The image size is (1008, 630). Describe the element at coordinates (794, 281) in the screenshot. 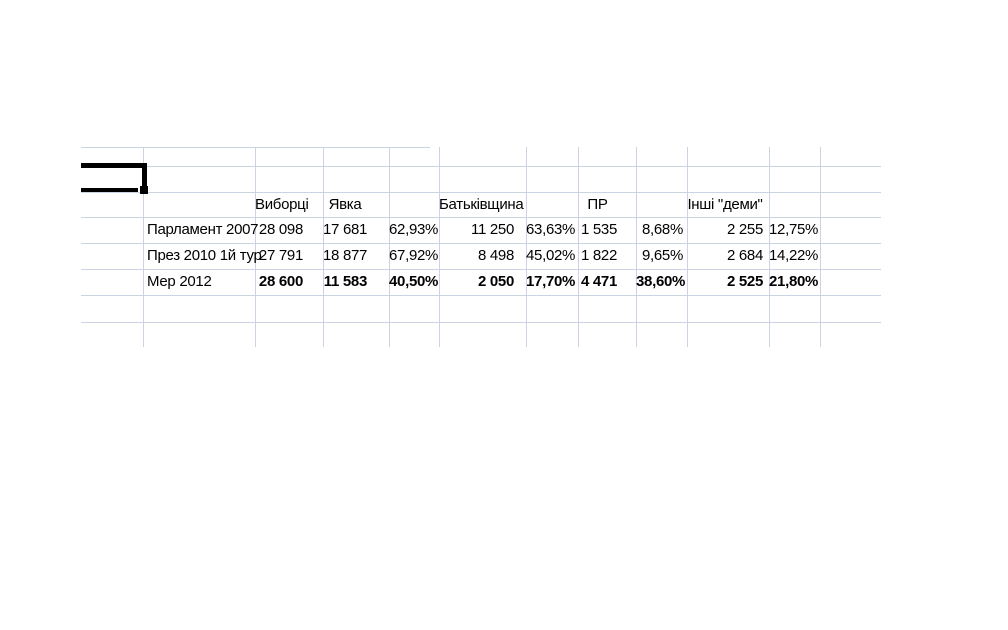

I see `cell: 21,80%` at that location.